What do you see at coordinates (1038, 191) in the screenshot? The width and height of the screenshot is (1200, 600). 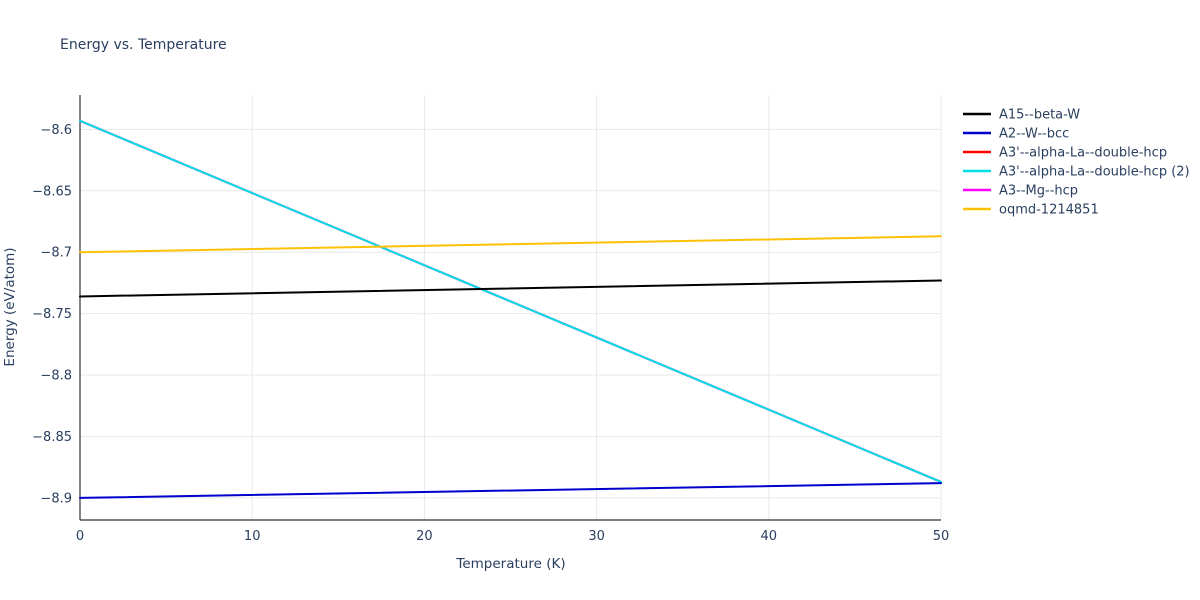 I see `legend-label: A3--Mg--hcp` at bounding box center [1038, 191].